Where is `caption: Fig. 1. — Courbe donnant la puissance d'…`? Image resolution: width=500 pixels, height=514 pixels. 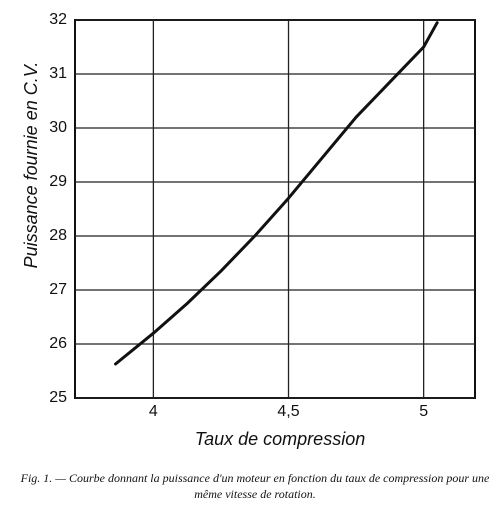 caption: Fig. 1. — Courbe donnant la puissance d'… is located at coordinates (255, 486).